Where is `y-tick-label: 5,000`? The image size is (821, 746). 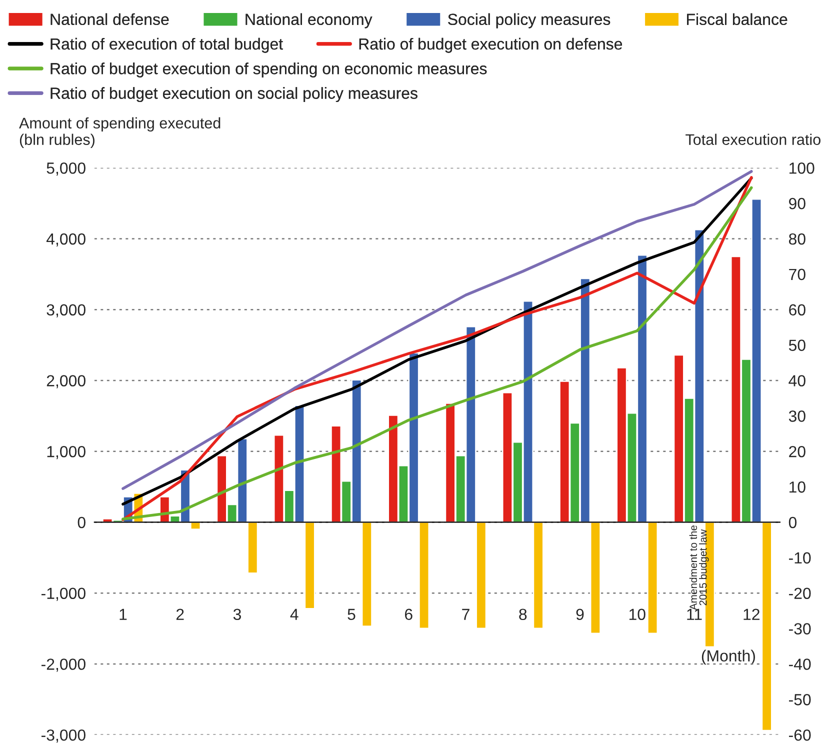
y-tick-label: 5,000 is located at coordinates (66, 169).